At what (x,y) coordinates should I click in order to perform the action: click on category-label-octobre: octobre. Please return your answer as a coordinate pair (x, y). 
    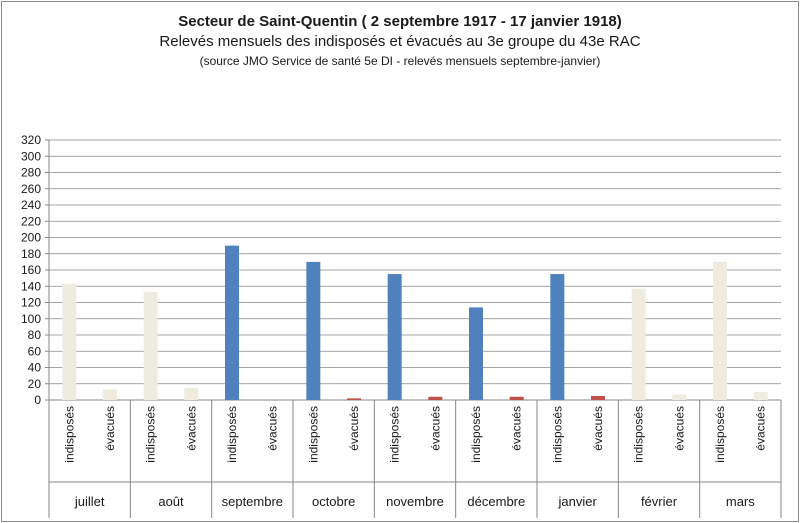
    Looking at the image, I should click on (333, 501).